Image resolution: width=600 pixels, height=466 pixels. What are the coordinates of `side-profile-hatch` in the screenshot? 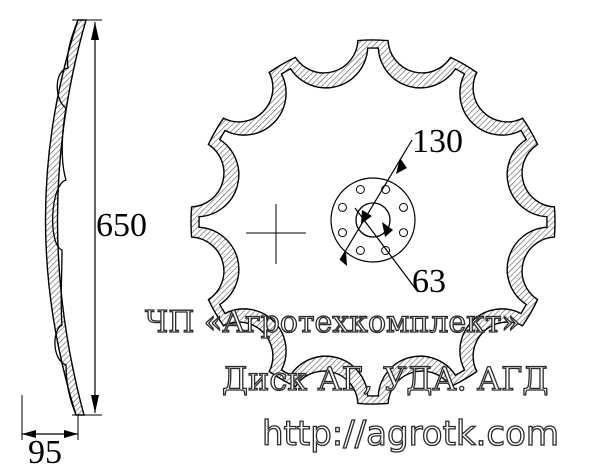 It's located at (65, 217).